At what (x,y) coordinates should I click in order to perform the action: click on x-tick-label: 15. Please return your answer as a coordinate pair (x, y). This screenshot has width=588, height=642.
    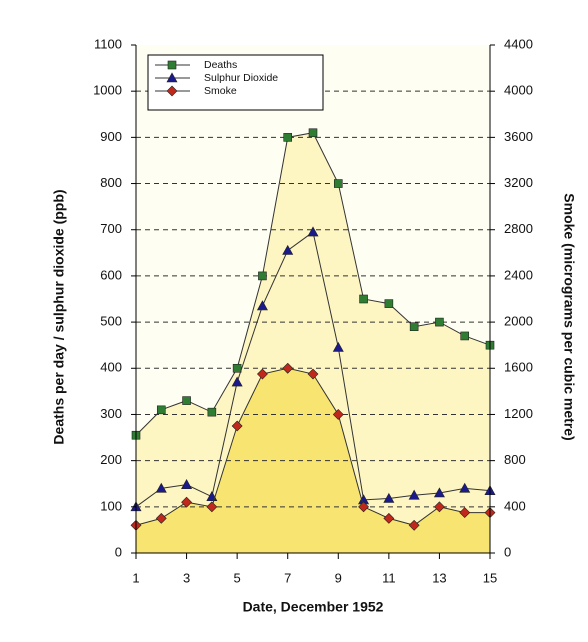
    Looking at the image, I should click on (490, 577).